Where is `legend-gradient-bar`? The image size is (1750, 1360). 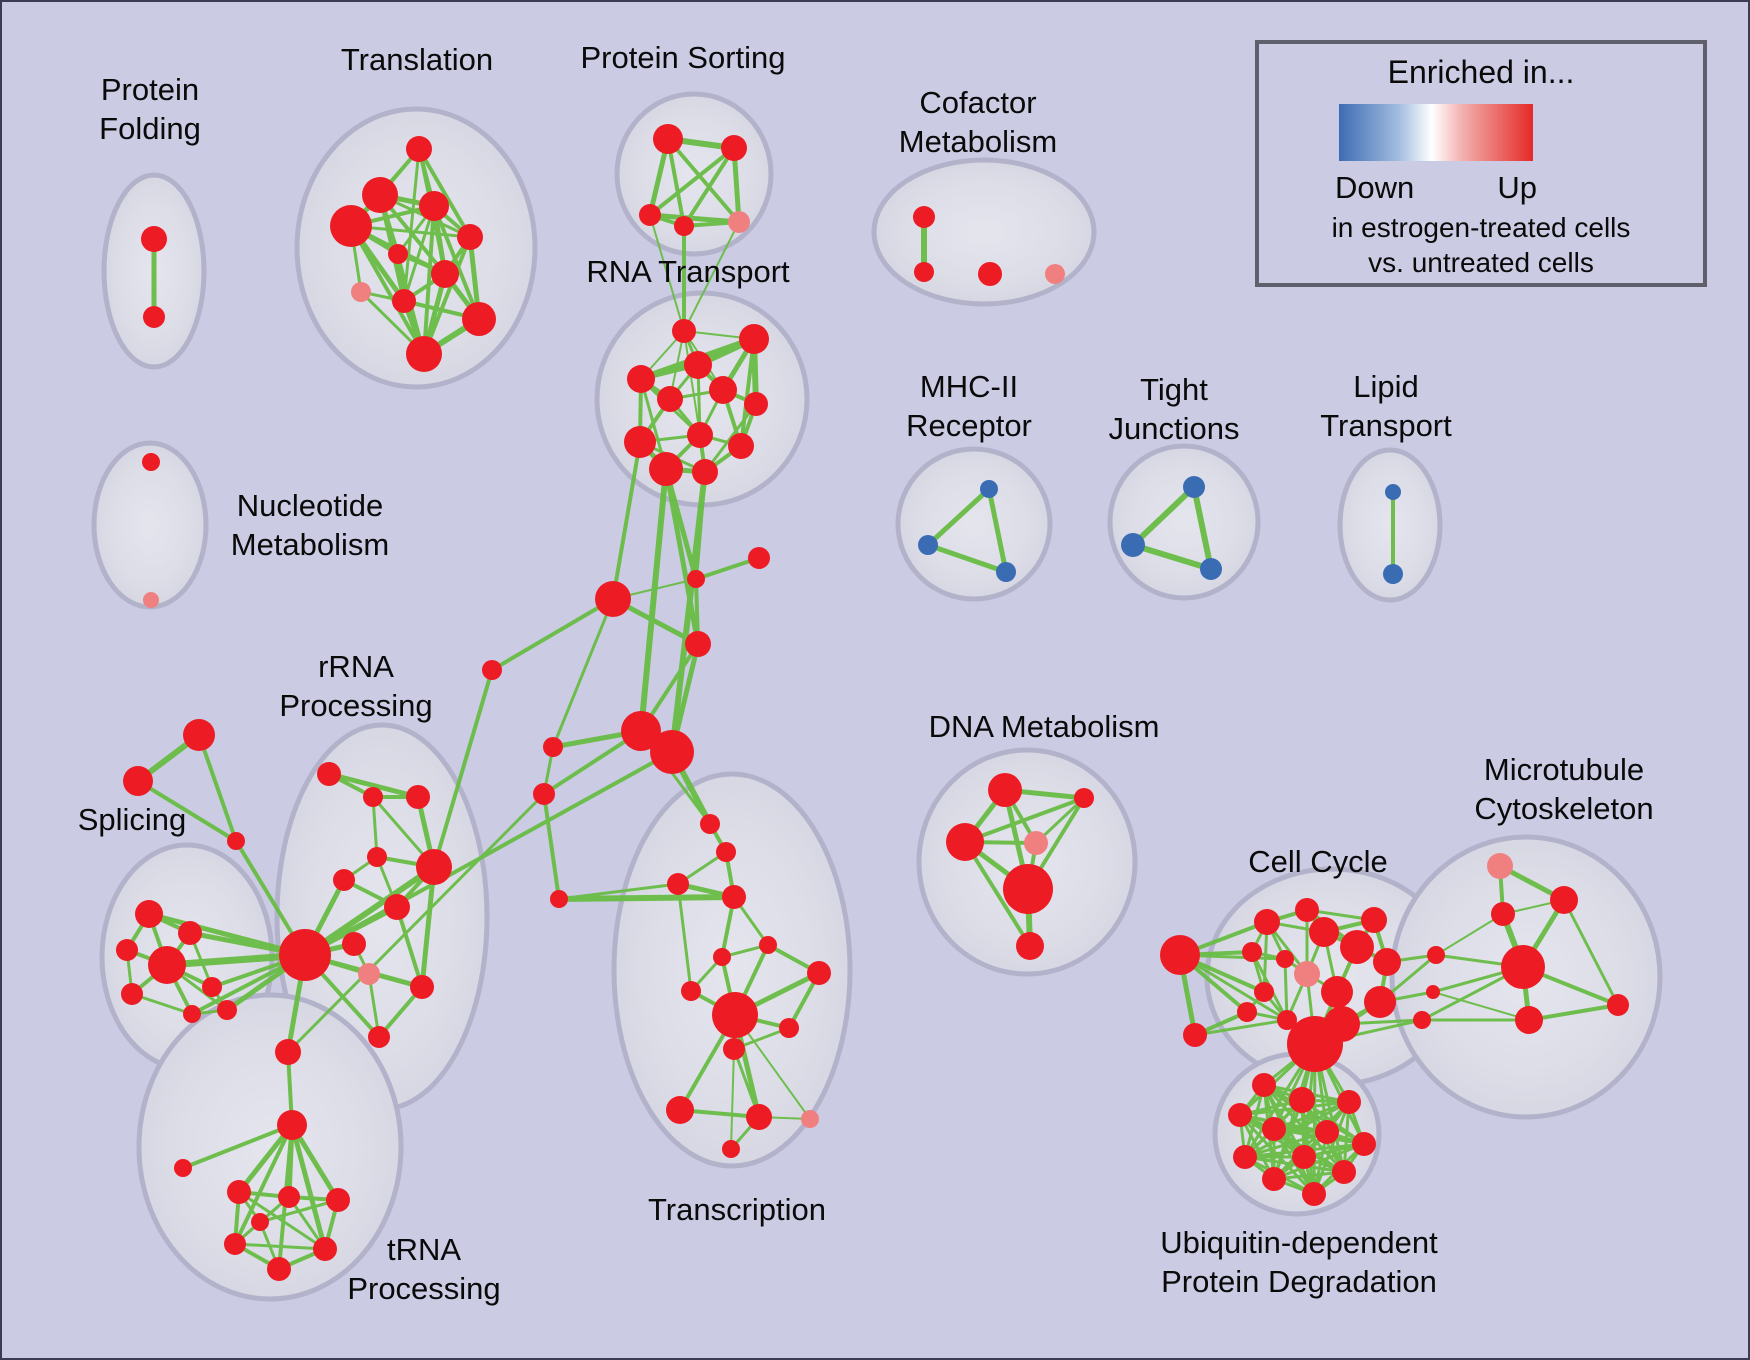 legend-gradient-bar is located at coordinates (1436, 132).